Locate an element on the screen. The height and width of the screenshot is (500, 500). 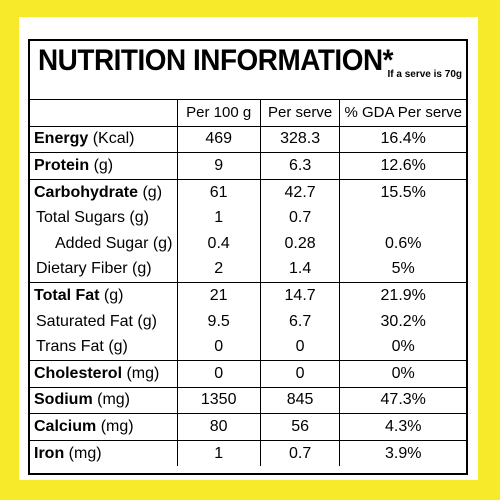
nutrient-label: Sodium (mg) is located at coordinates (104, 400).